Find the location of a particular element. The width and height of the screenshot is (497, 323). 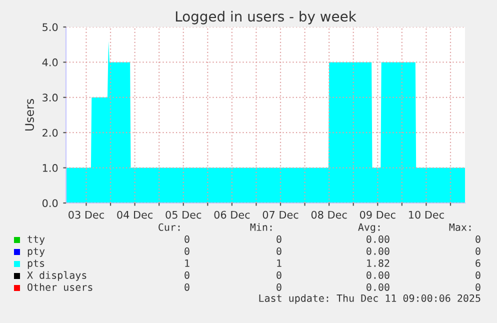

x-tick-label: 07 Dec is located at coordinates (280, 214).